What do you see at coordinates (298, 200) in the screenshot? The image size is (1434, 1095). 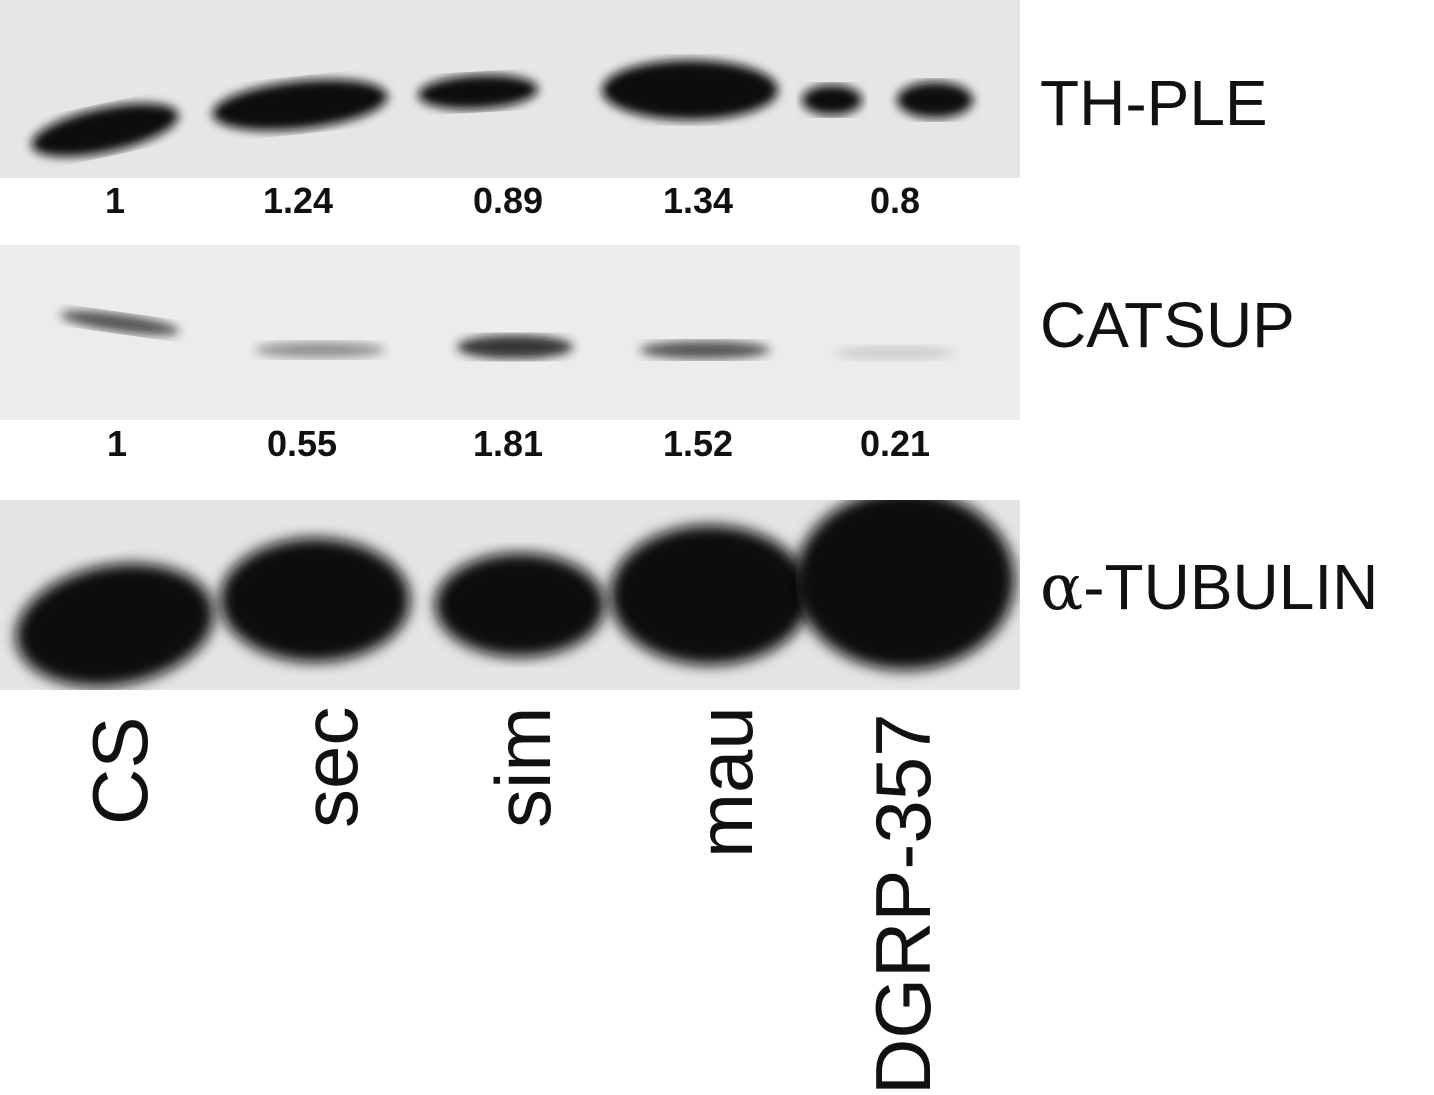 I see `quant-value: 1.24` at bounding box center [298, 200].